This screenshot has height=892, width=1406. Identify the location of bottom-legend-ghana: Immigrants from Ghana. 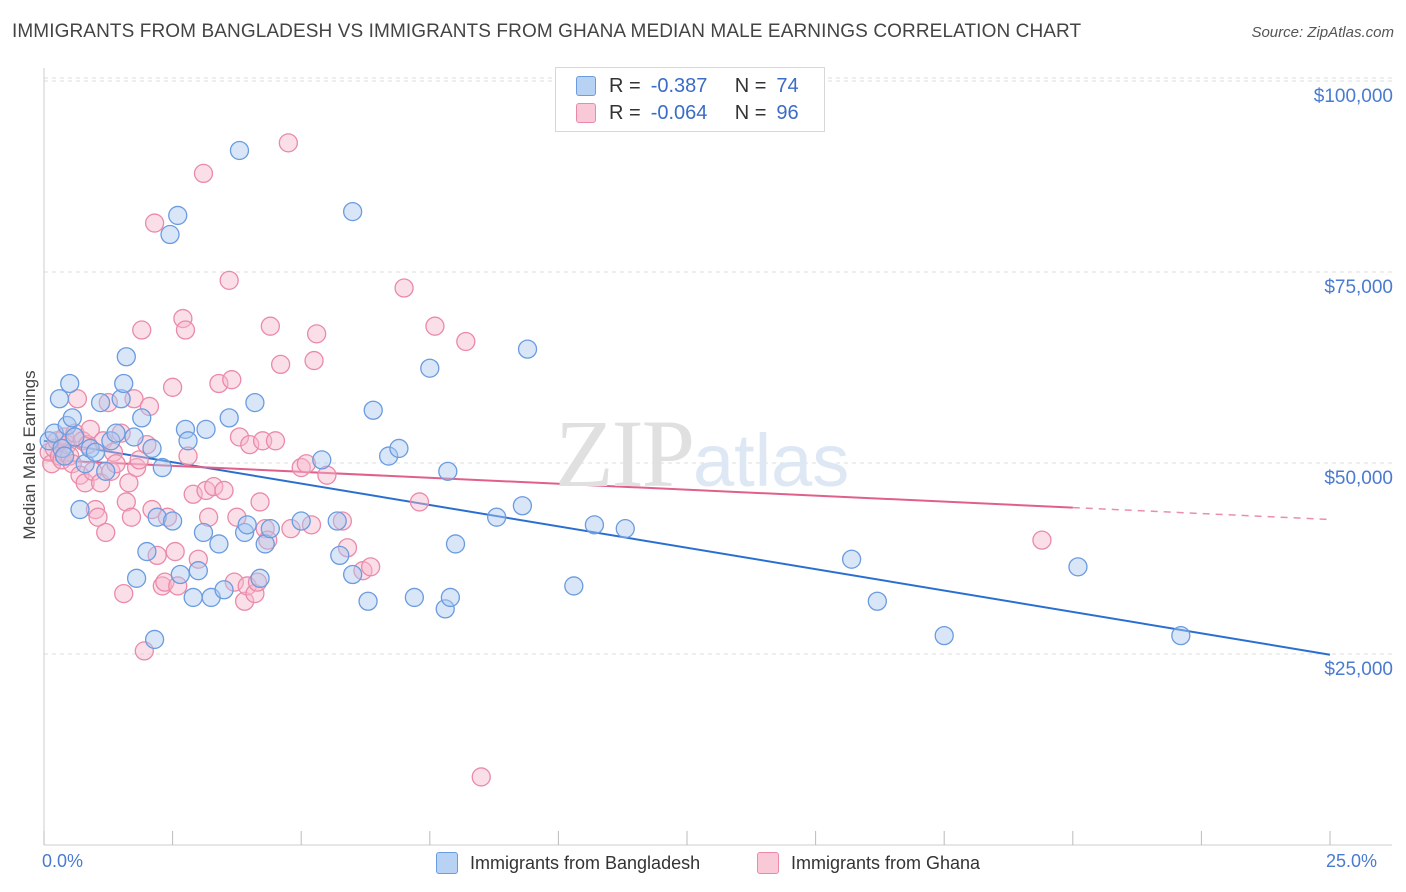
(868, 863).